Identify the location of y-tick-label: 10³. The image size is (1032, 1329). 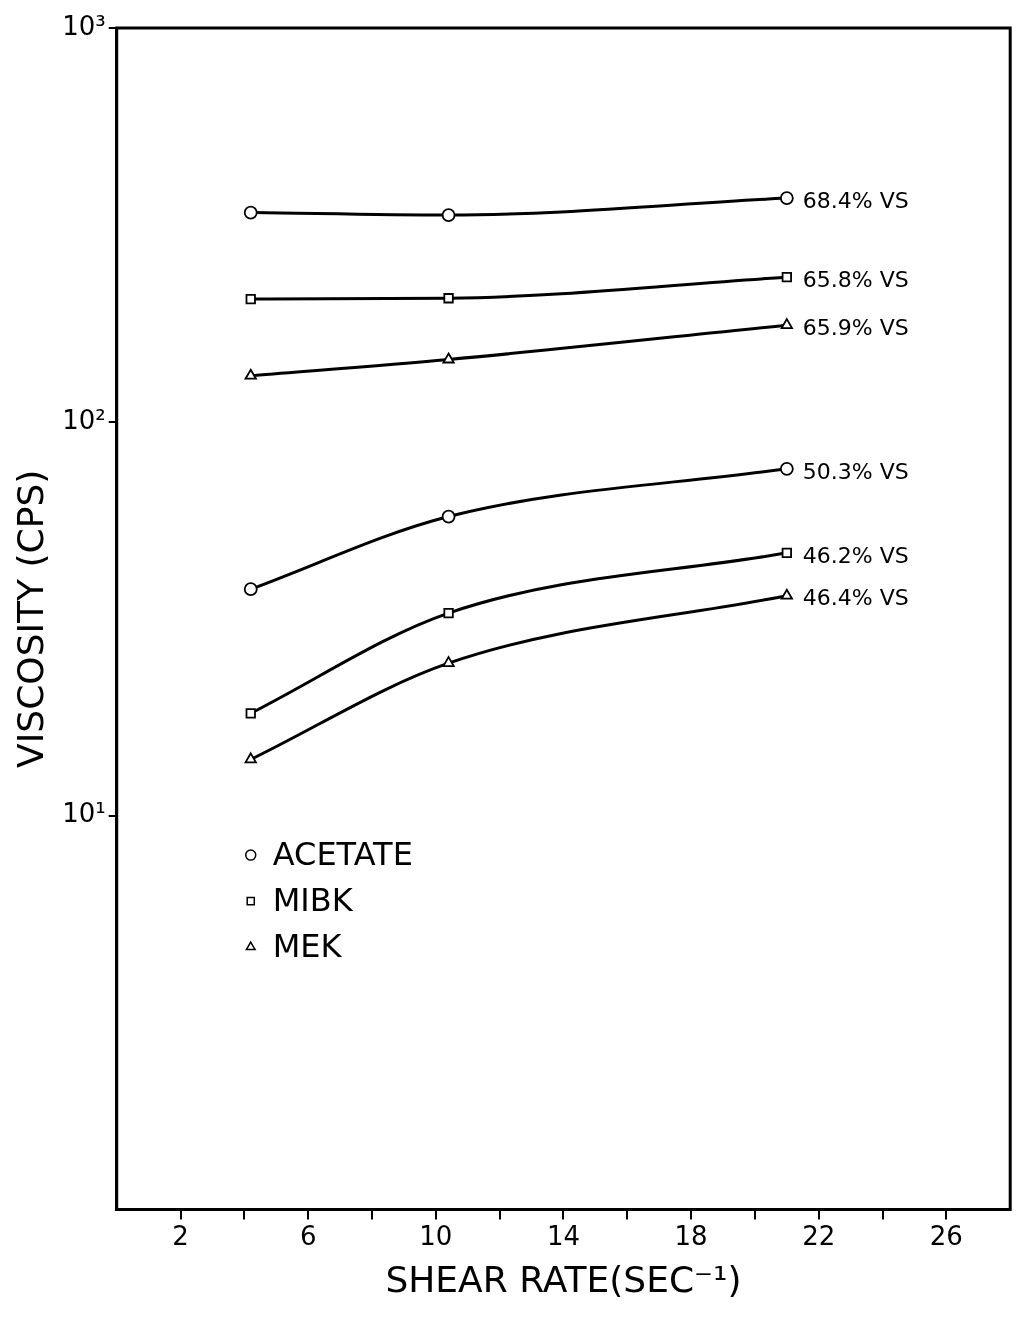
(84, 25).